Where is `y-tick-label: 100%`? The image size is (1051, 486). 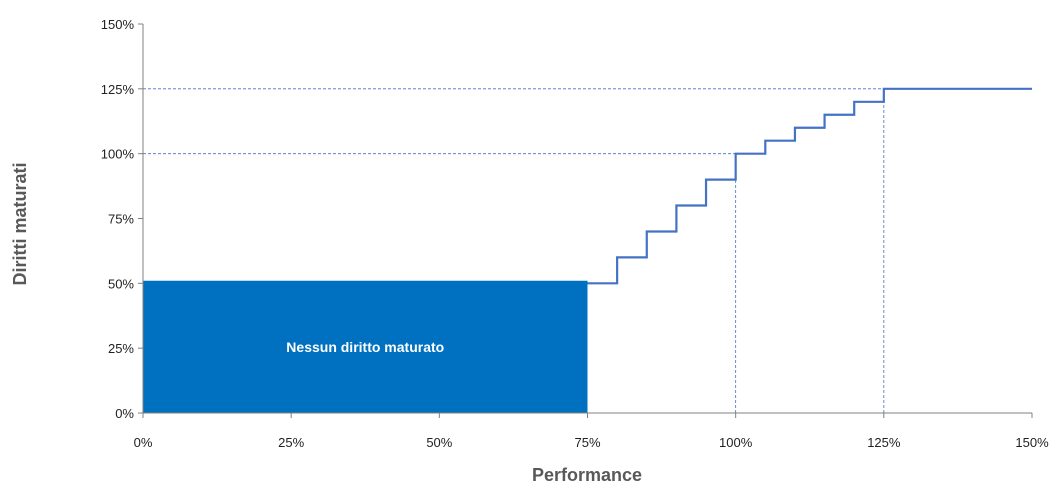
y-tick-label: 100% is located at coordinates (118, 154).